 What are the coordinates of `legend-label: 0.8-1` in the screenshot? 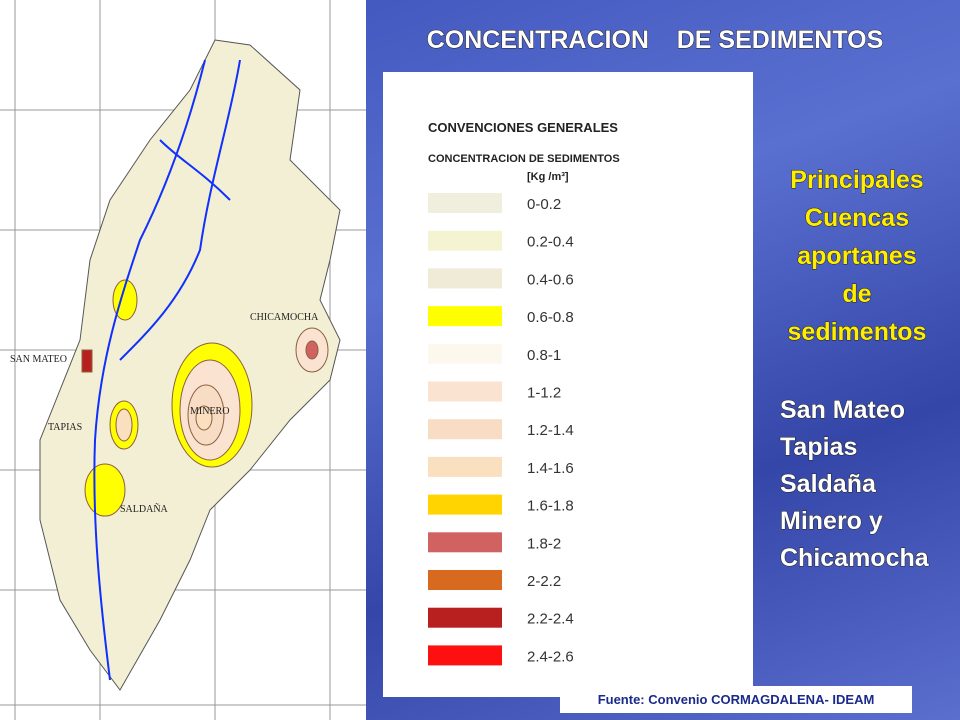 It's located at (544, 355).